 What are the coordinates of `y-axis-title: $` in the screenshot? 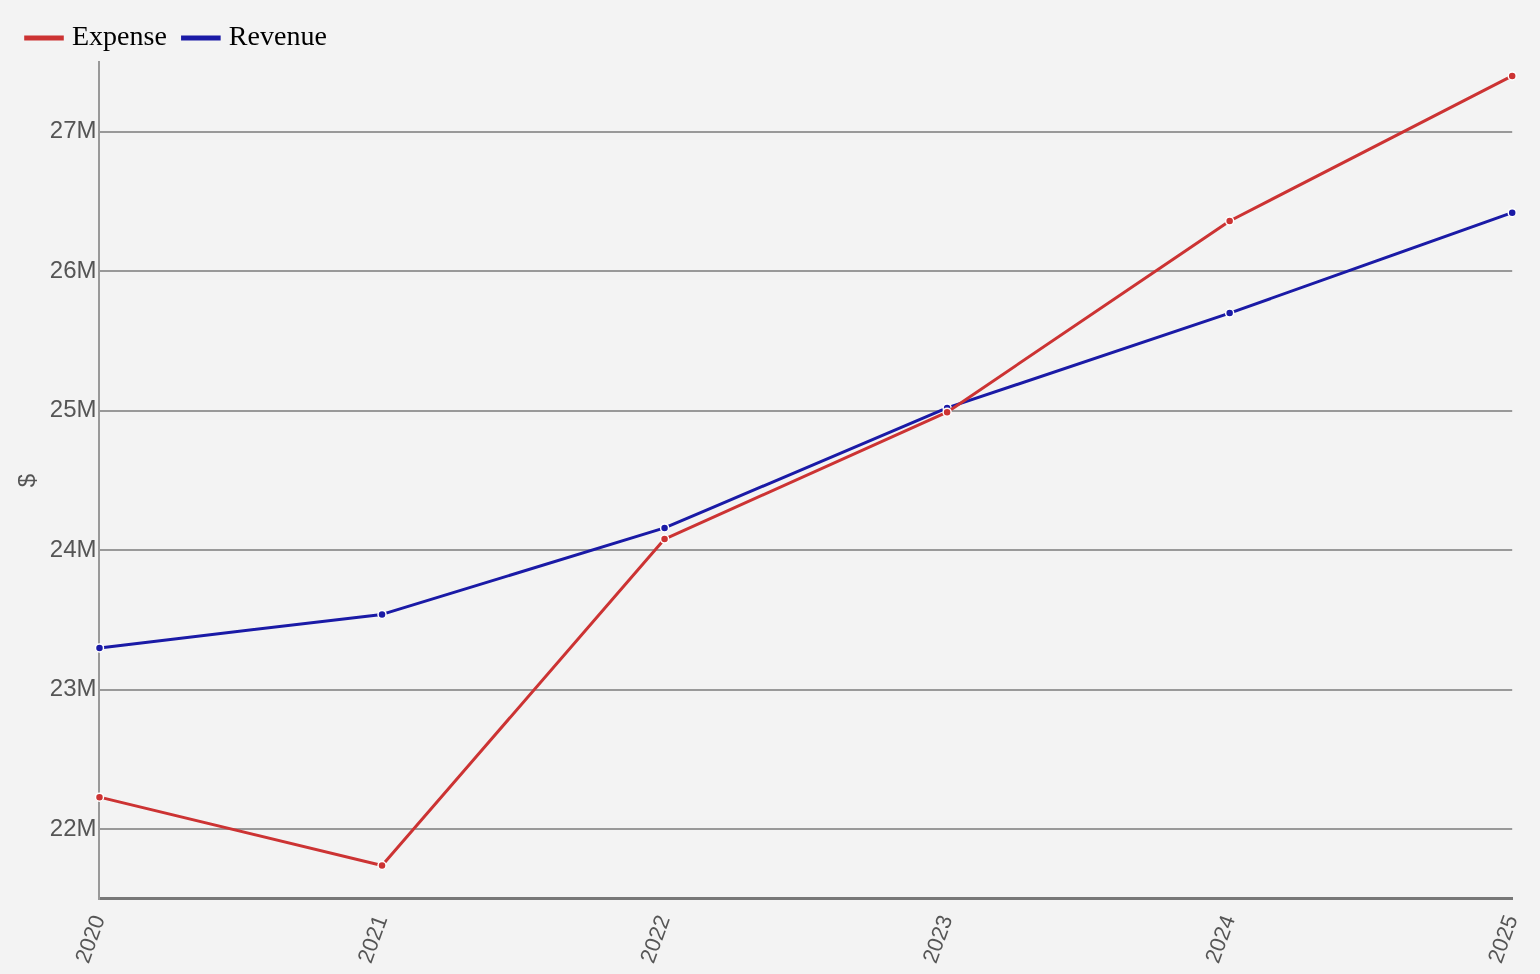 It's located at (27, 480).